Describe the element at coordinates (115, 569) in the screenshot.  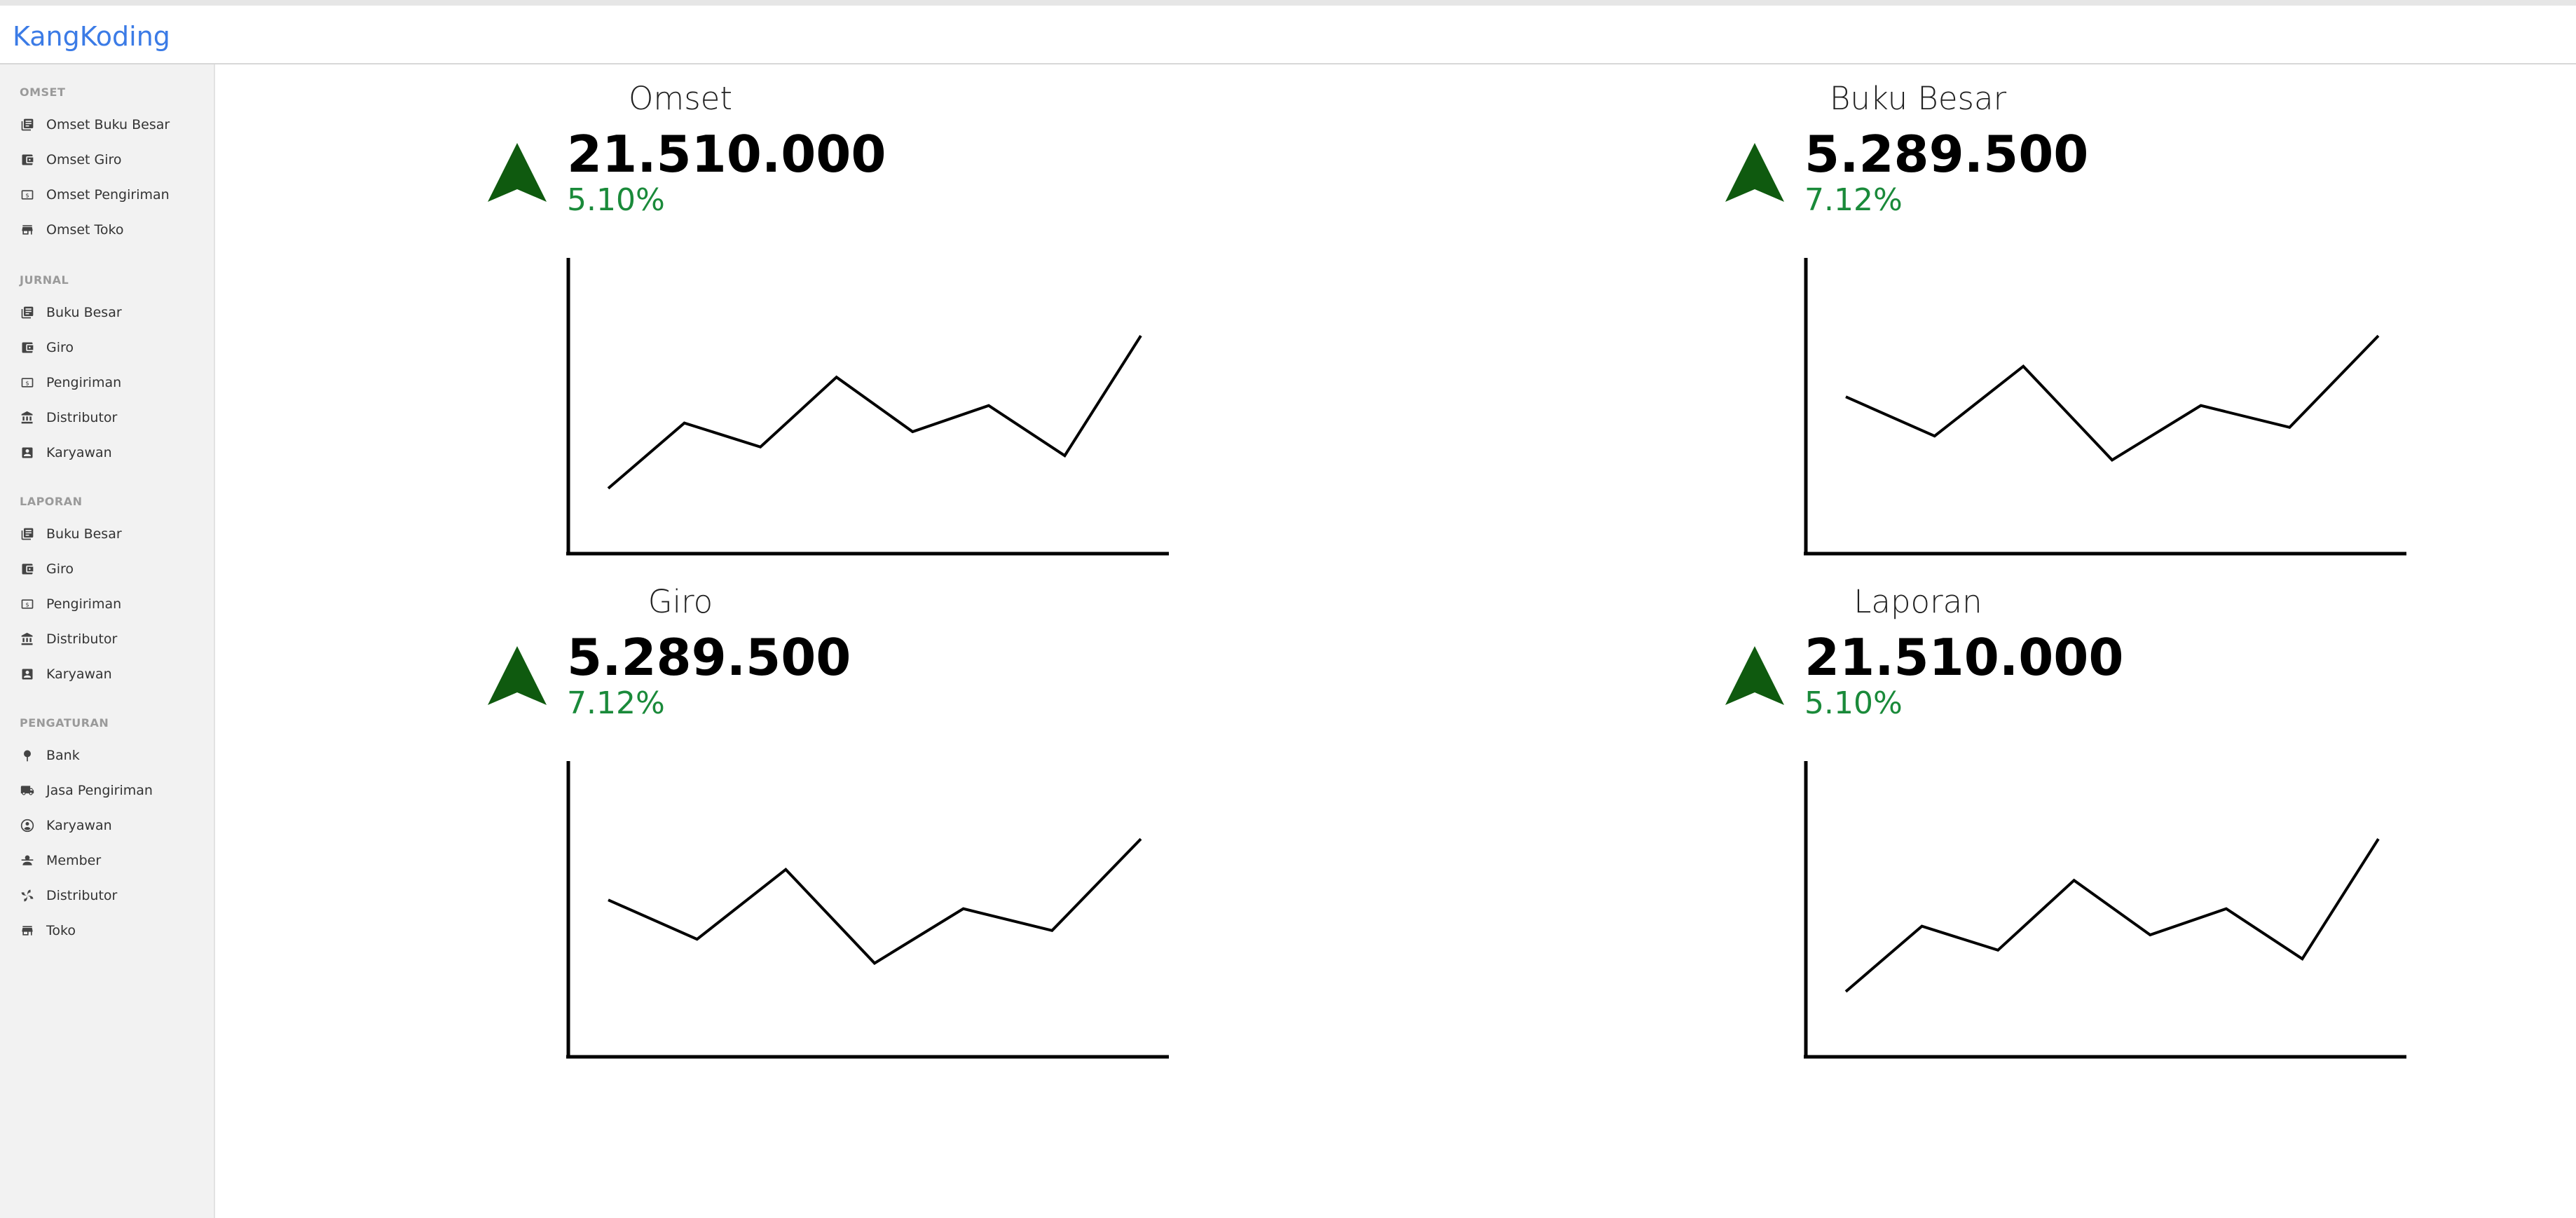
I see `sidebar-item-laporan-giro: Giro` at that location.